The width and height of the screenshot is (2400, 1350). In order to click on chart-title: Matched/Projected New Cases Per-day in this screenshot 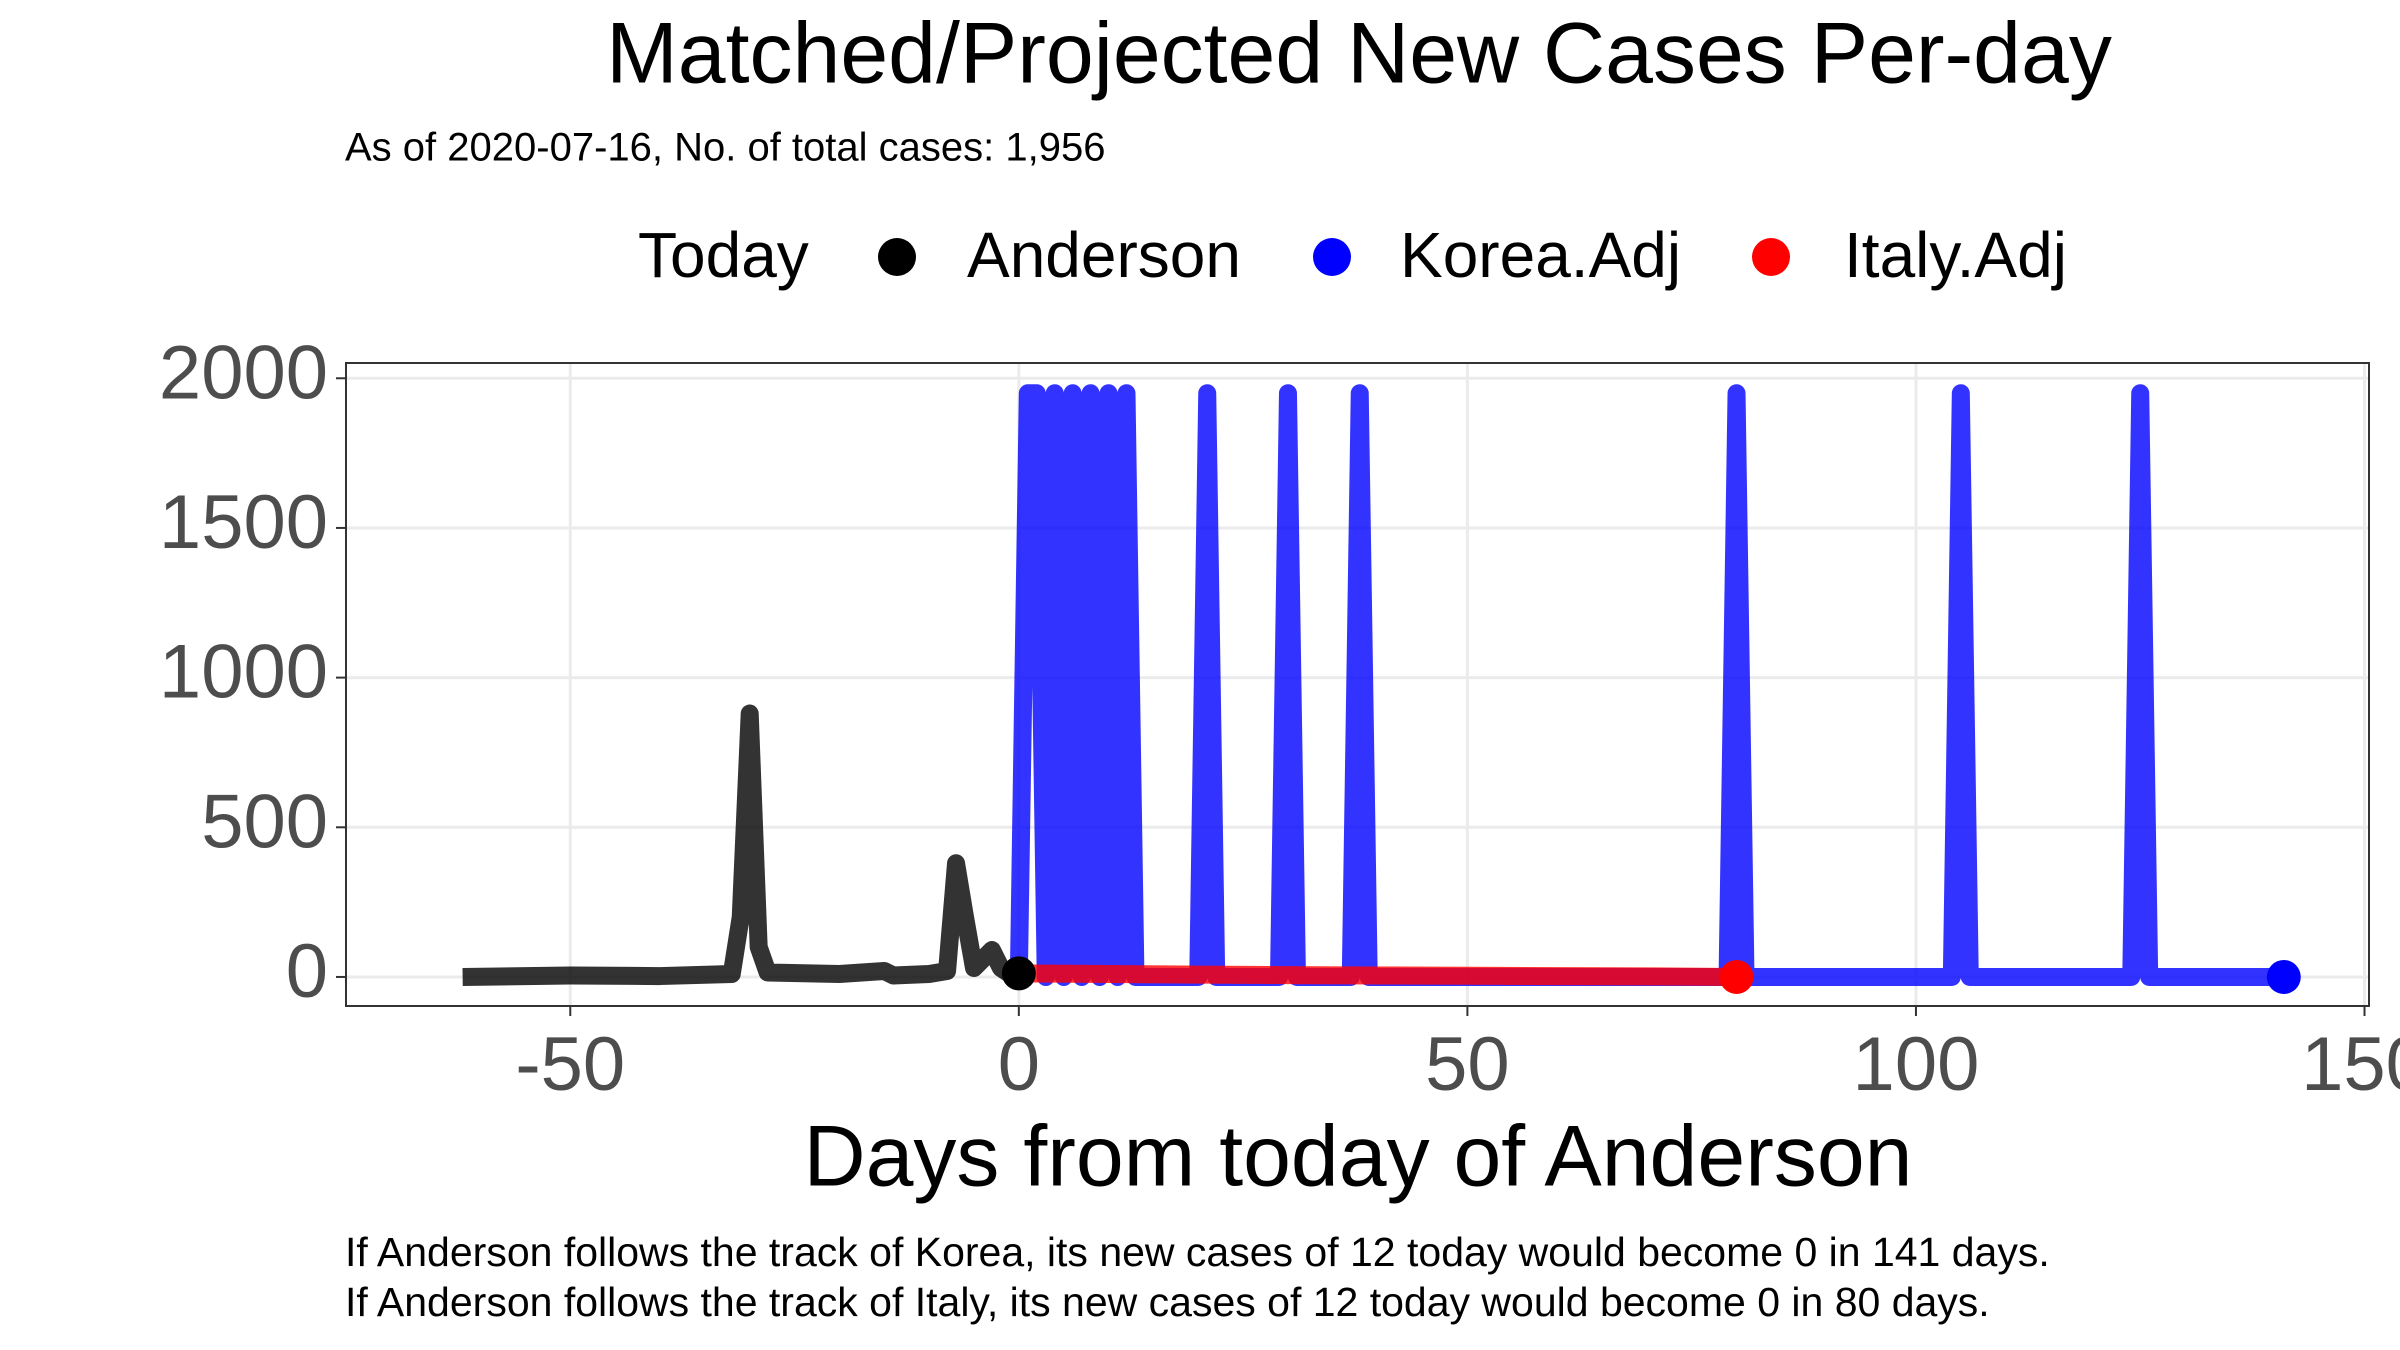, I will do `click(1359, 54)`.